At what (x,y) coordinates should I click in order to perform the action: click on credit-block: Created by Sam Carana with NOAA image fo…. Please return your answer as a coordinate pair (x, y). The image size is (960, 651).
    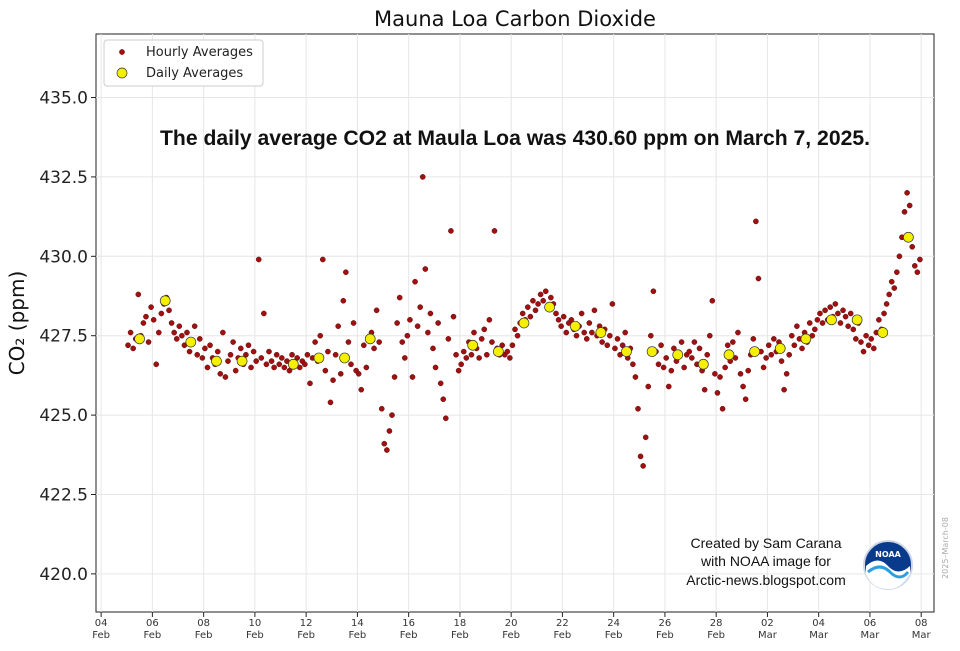
    Looking at the image, I should click on (766, 561).